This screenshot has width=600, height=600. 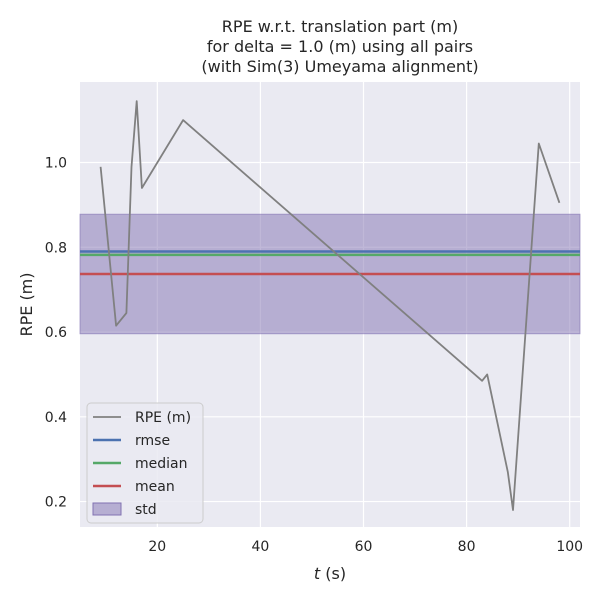 I want to click on chart-title-line: for delta = 1.0 (m) using all pairs, so click(x=340, y=46).